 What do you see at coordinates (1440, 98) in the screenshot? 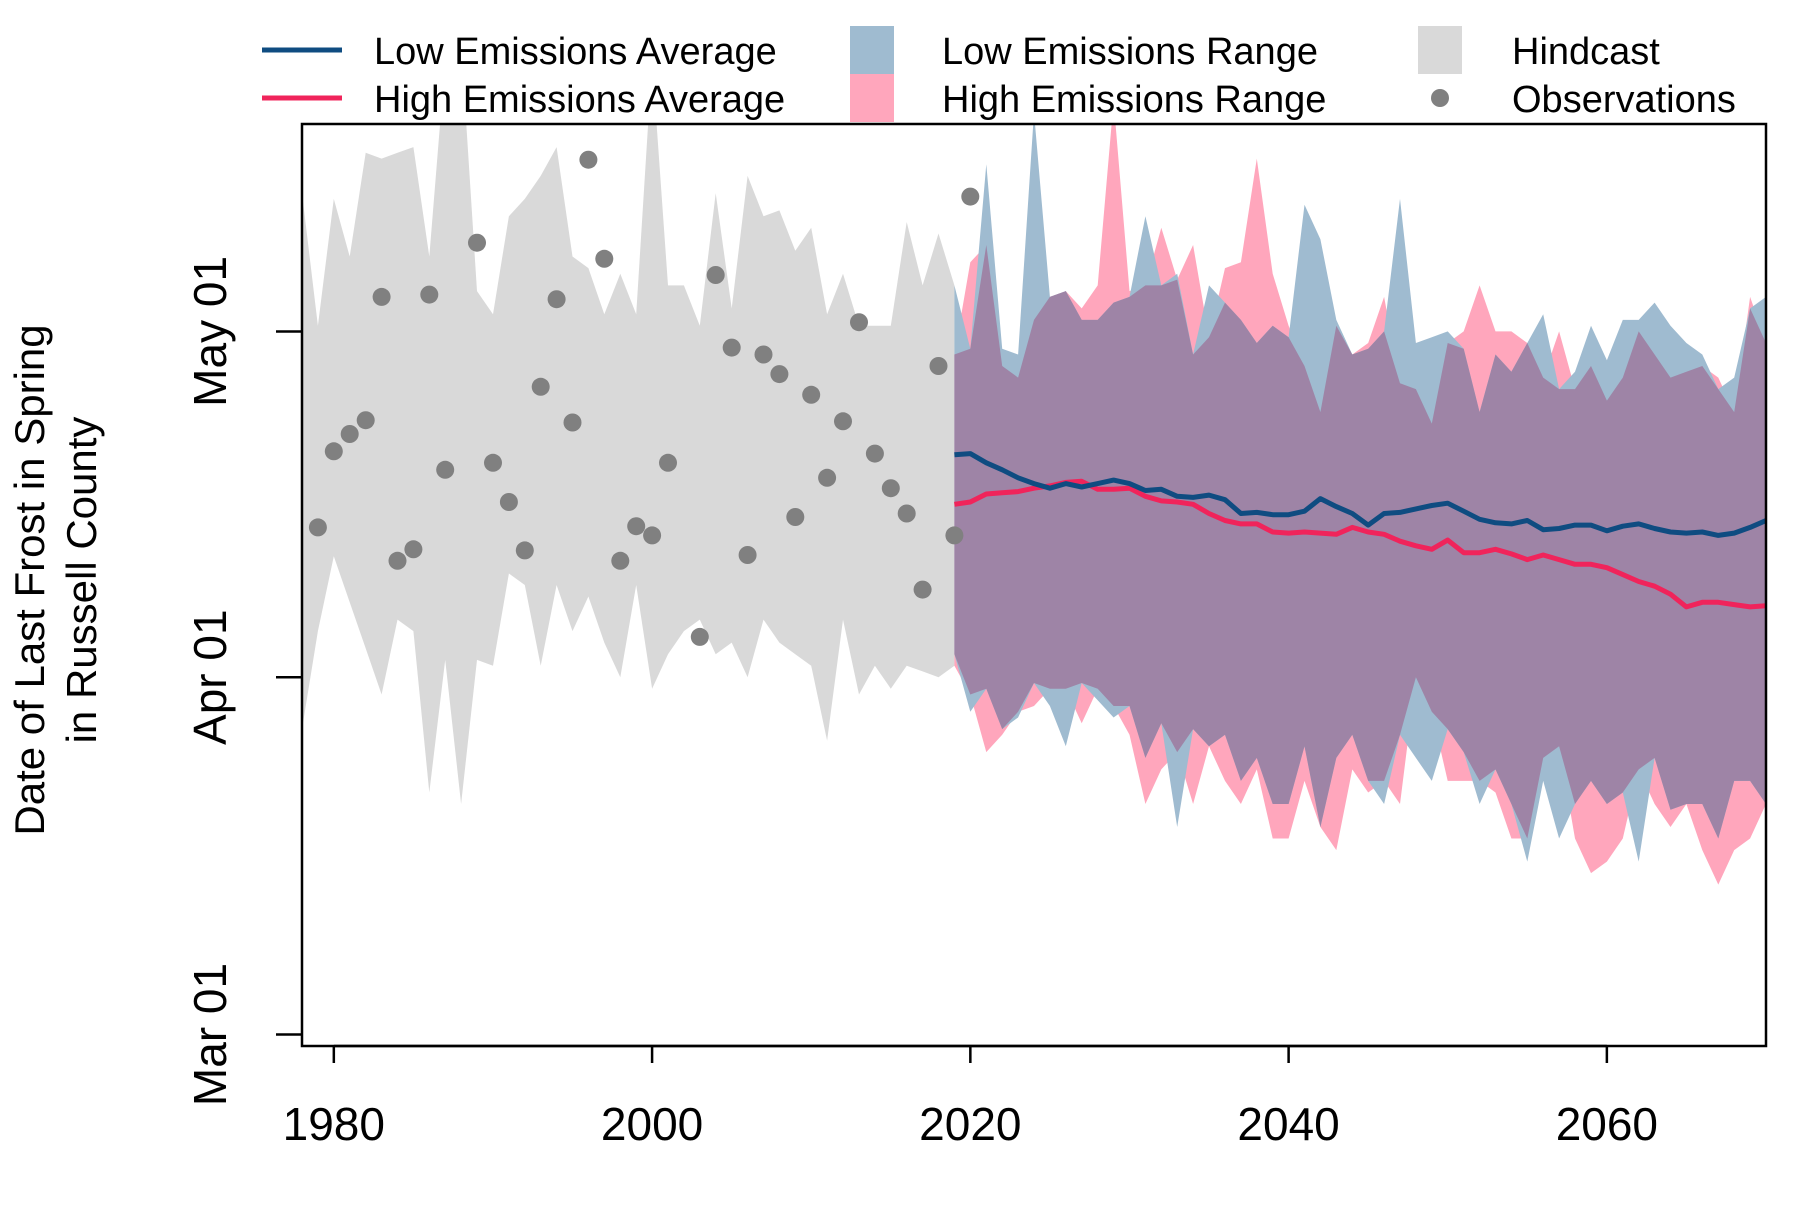
I see `obs-legend-swatch` at bounding box center [1440, 98].